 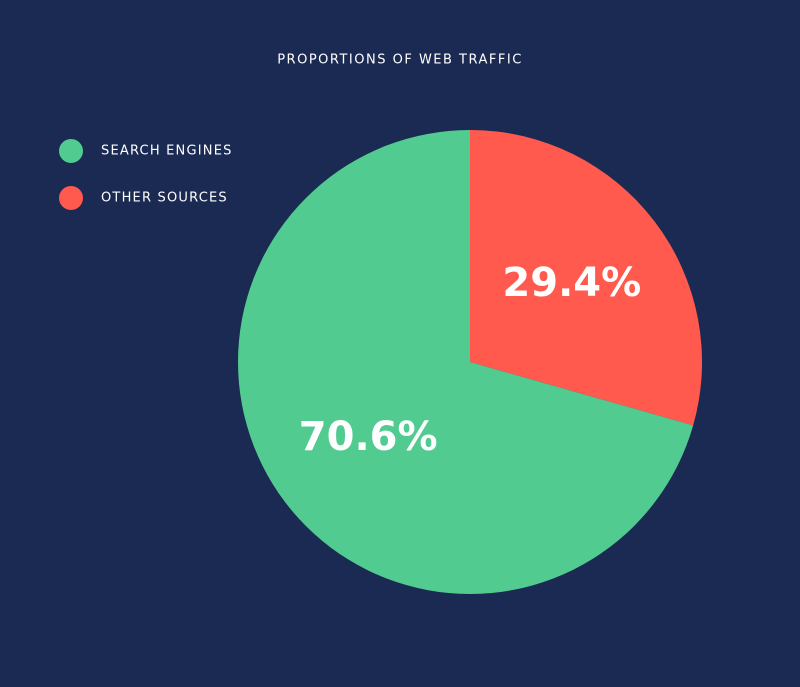 What do you see at coordinates (368, 437) in the screenshot?
I see `value-label: 70.6%` at bounding box center [368, 437].